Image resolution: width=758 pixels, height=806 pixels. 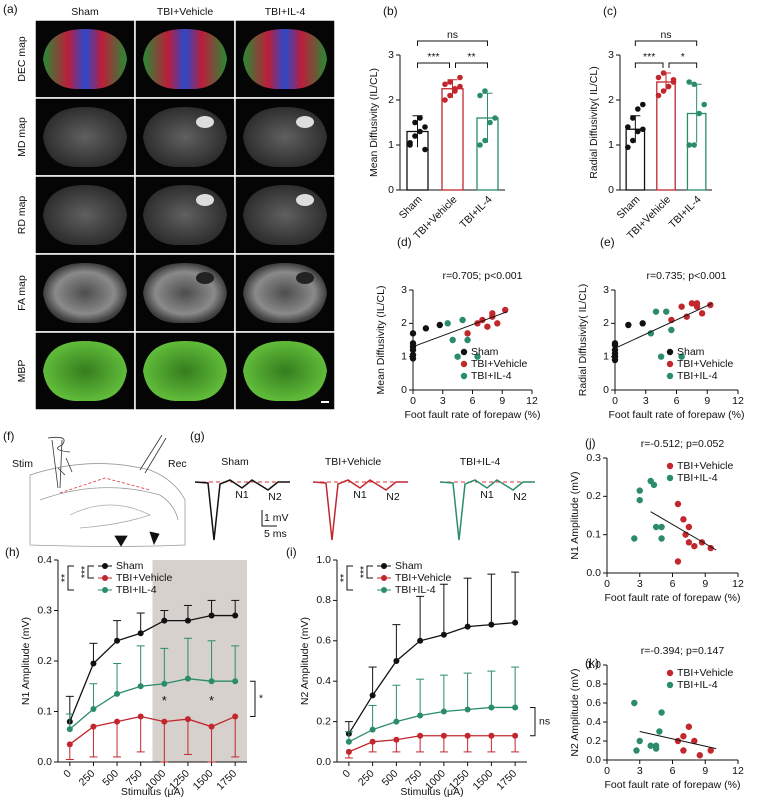 What do you see at coordinates (110, 777) in the screenshot?
I see `x-tick-label: 500` at bounding box center [110, 777].